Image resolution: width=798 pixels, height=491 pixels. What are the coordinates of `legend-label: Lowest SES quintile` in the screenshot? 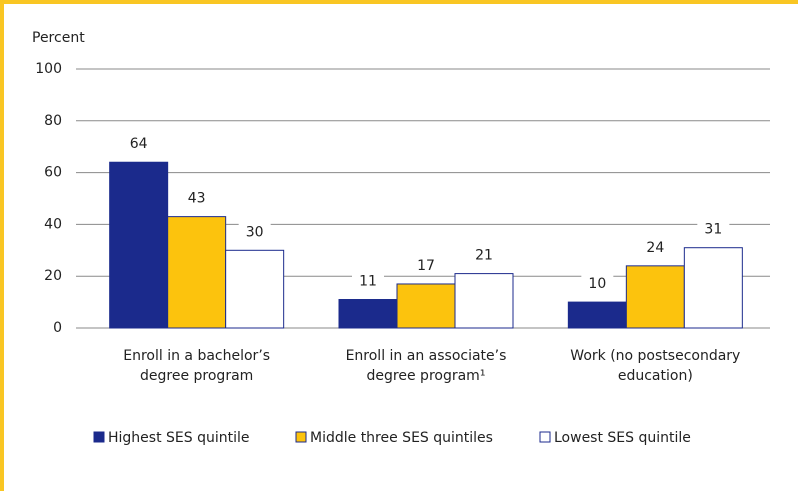 It's located at (622, 438).